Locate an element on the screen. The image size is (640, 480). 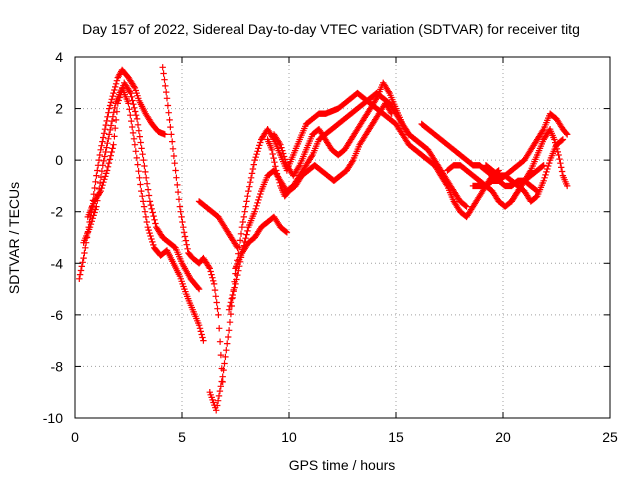
x-tick-label: 15 is located at coordinates (396, 437).